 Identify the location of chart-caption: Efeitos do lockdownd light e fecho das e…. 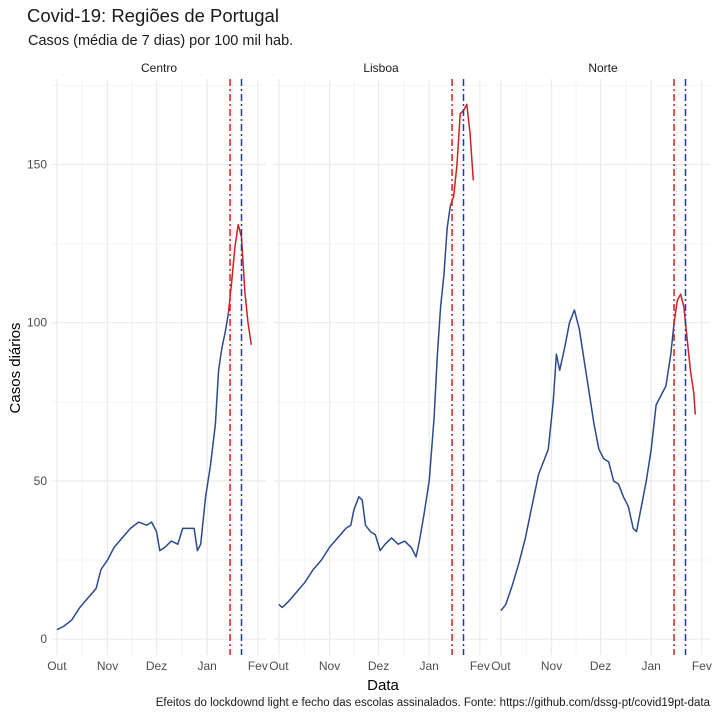
(432, 703).